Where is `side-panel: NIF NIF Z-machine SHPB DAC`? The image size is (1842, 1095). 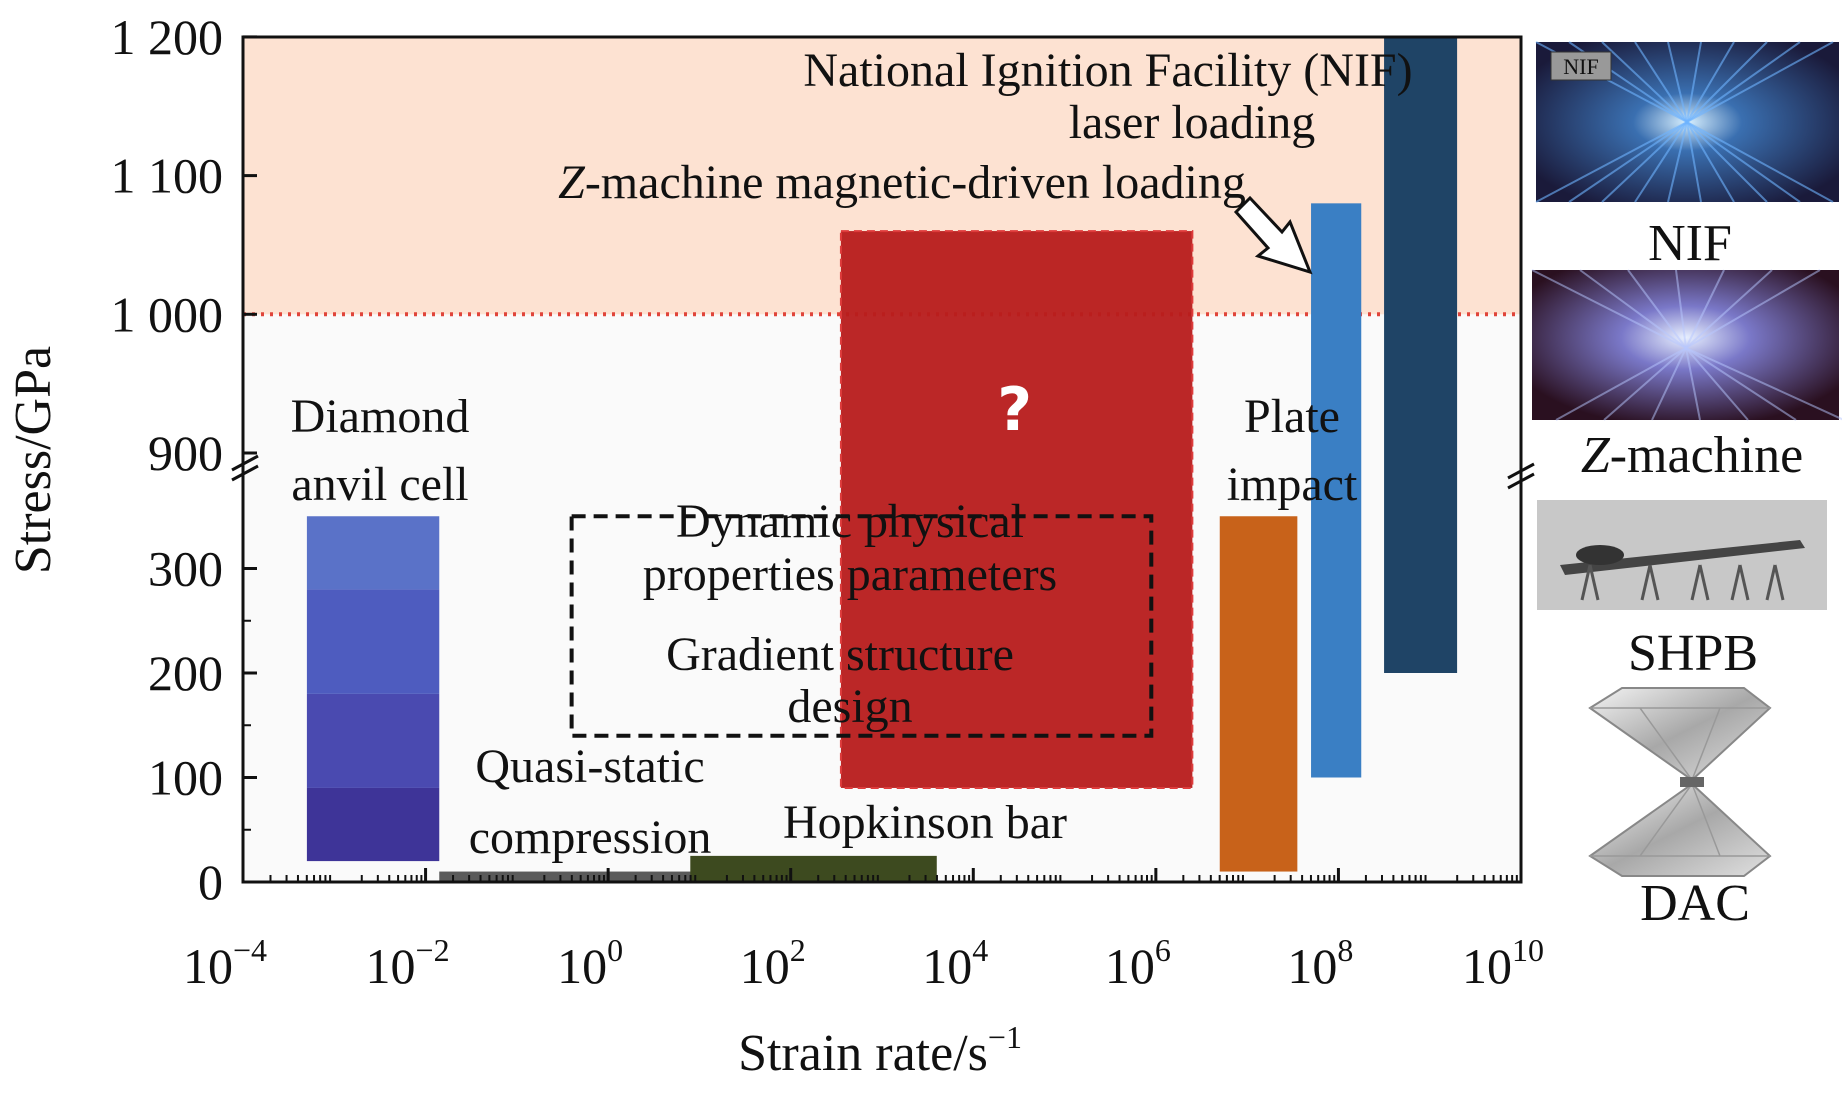
side-panel: NIF NIF Z-machine SHPB DAC is located at coordinates (1686, 486).